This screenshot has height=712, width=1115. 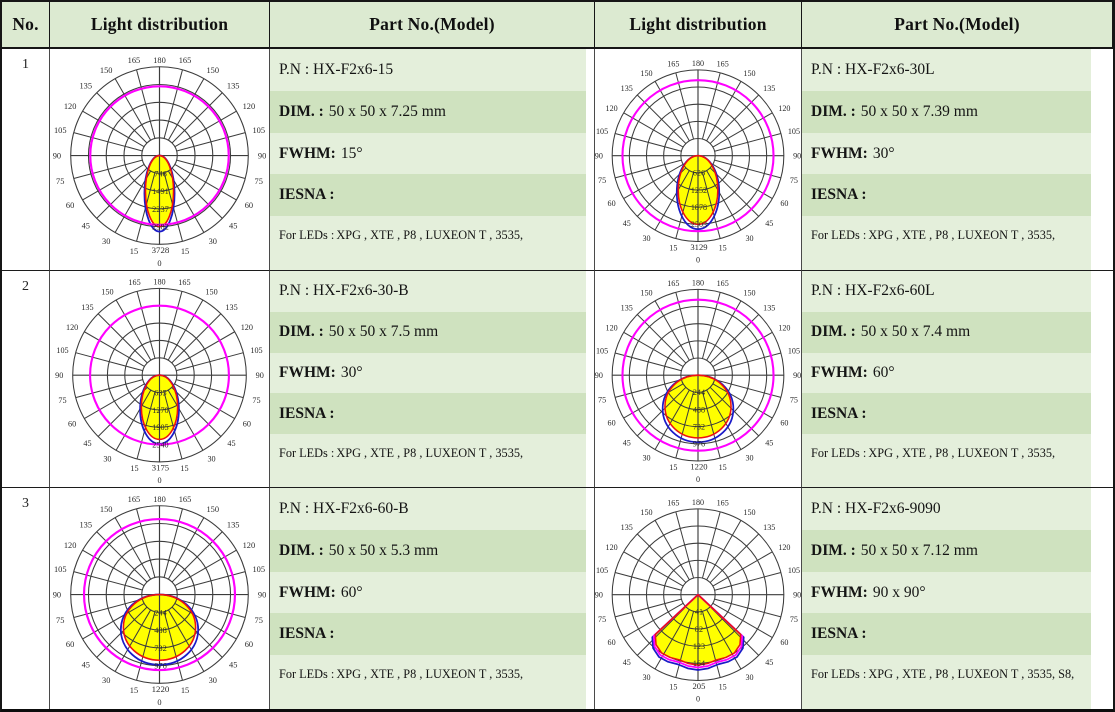 What do you see at coordinates (160, 173) in the screenshot?
I see `axis-tick-label: 746` at bounding box center [160, 173].